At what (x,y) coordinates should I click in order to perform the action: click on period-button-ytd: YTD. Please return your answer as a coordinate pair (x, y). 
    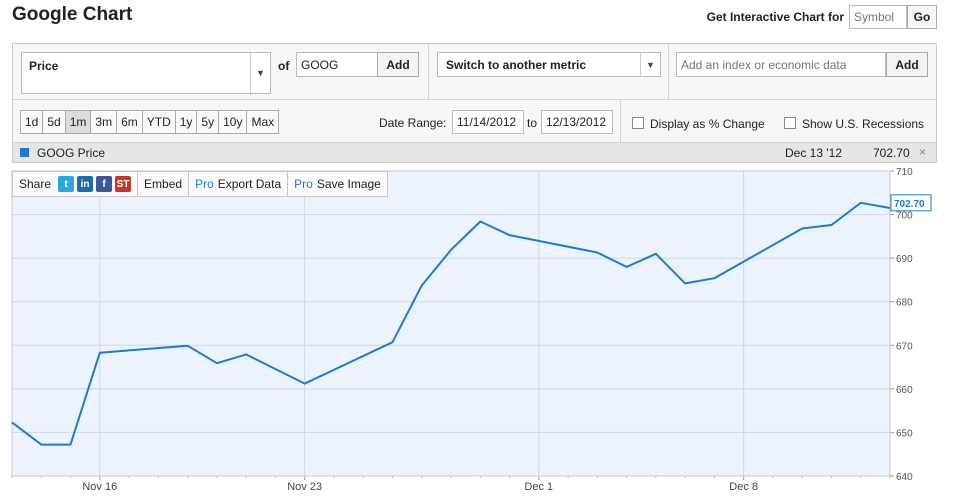
    Looking at the image, I should click on (159, 122).